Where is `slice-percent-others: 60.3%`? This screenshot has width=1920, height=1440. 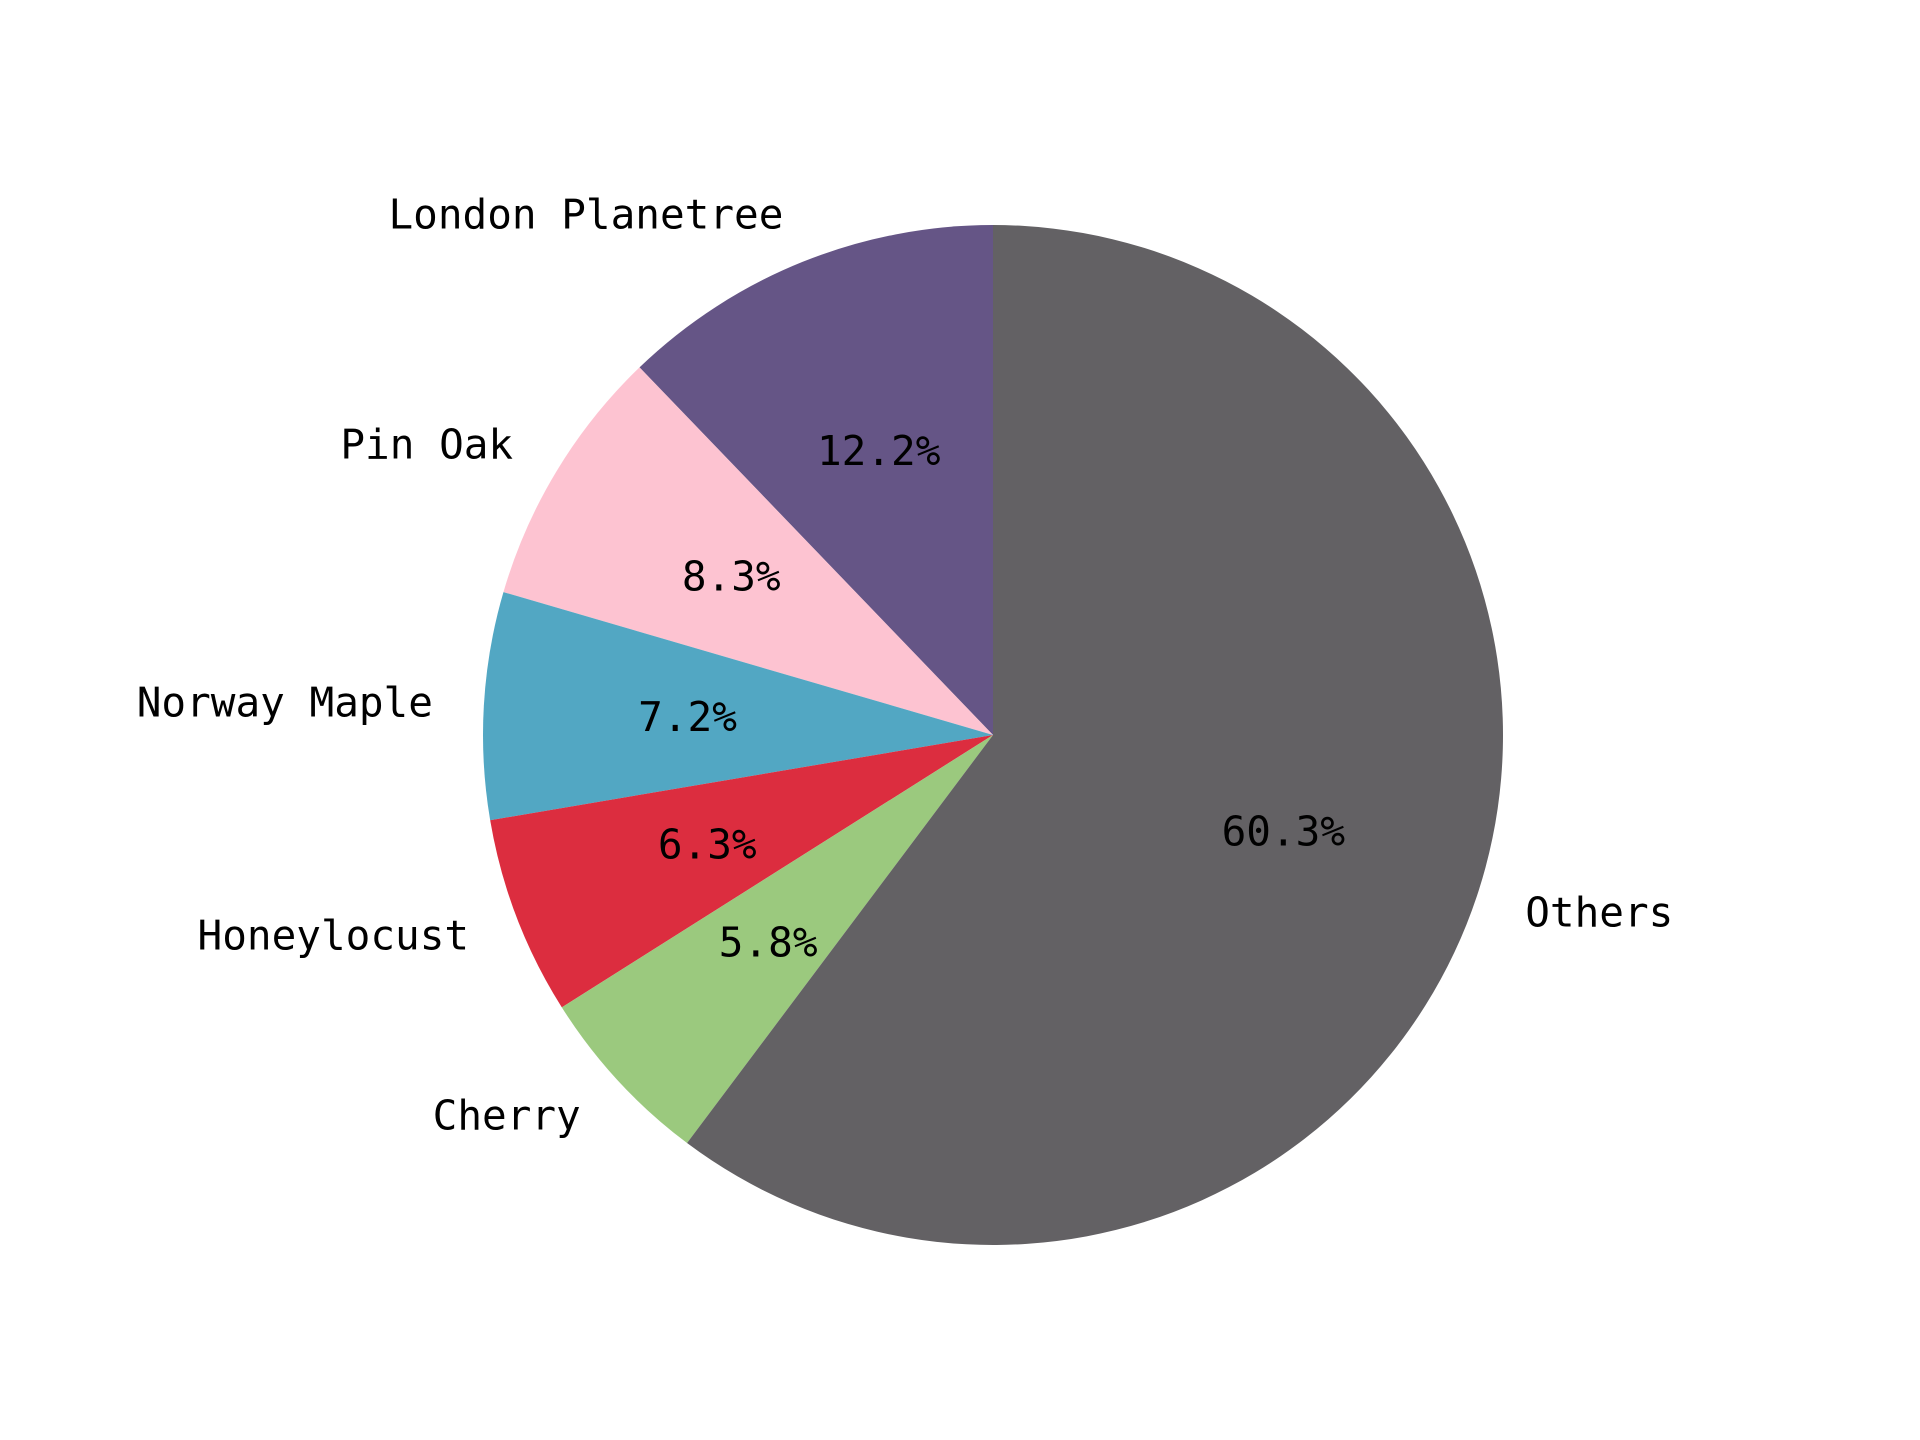 slice-percent-others: 60.3% is located at coordinates (1284, 832).